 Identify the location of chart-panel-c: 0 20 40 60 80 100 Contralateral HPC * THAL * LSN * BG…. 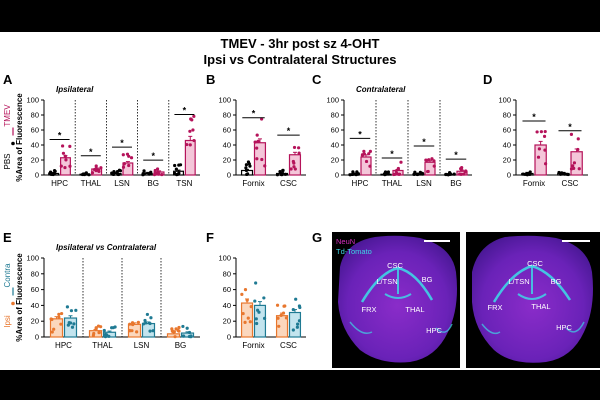
(399, 136).